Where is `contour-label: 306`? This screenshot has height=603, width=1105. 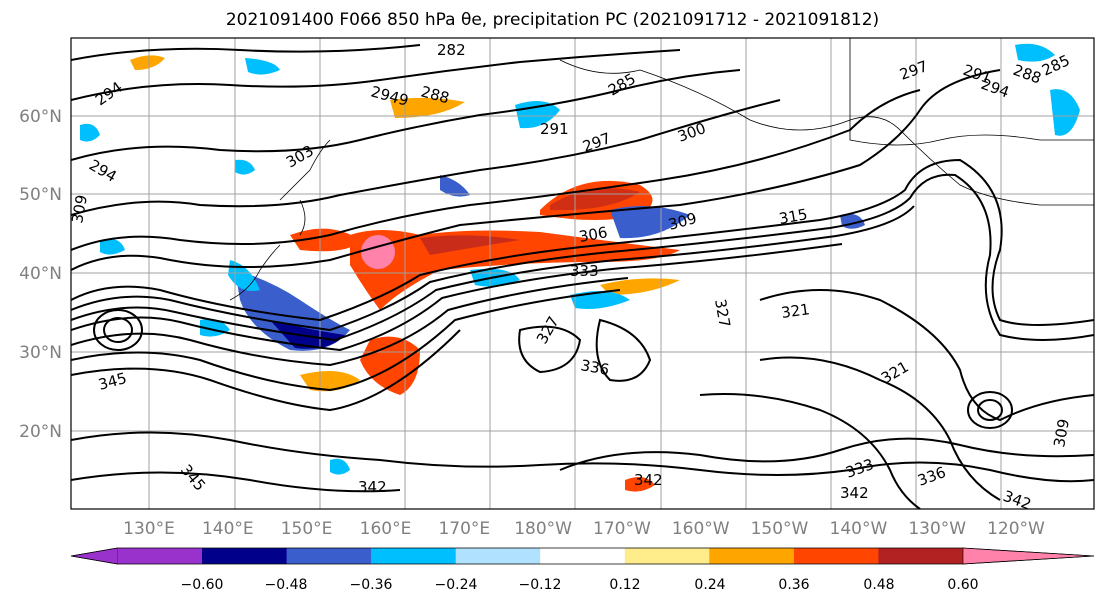
contour-label: 306 is located at coordinates (593, 234).